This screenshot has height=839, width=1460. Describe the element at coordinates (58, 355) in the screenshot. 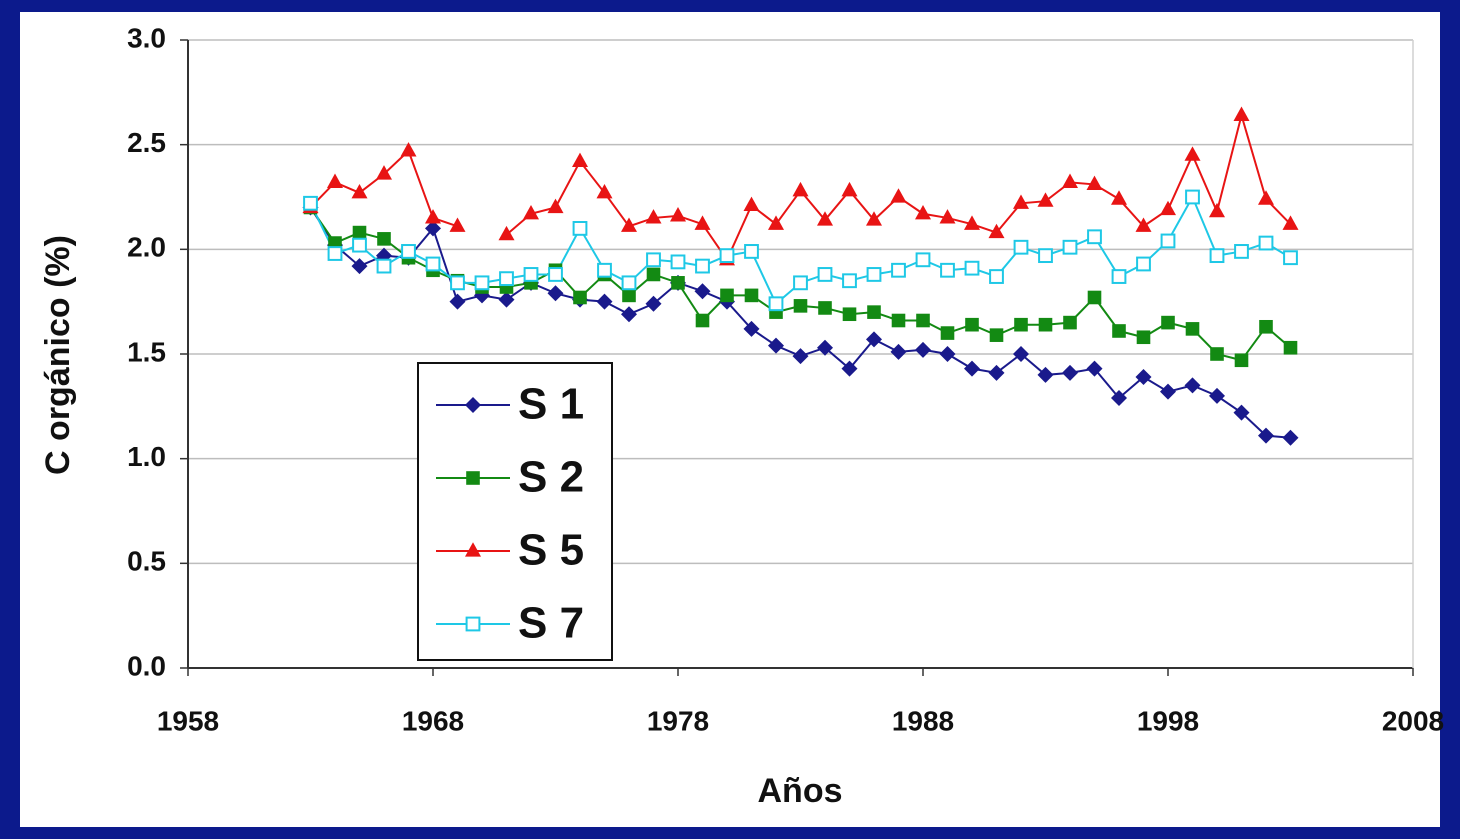

I see `y-axis-title: C orgánico (%)` at that location.